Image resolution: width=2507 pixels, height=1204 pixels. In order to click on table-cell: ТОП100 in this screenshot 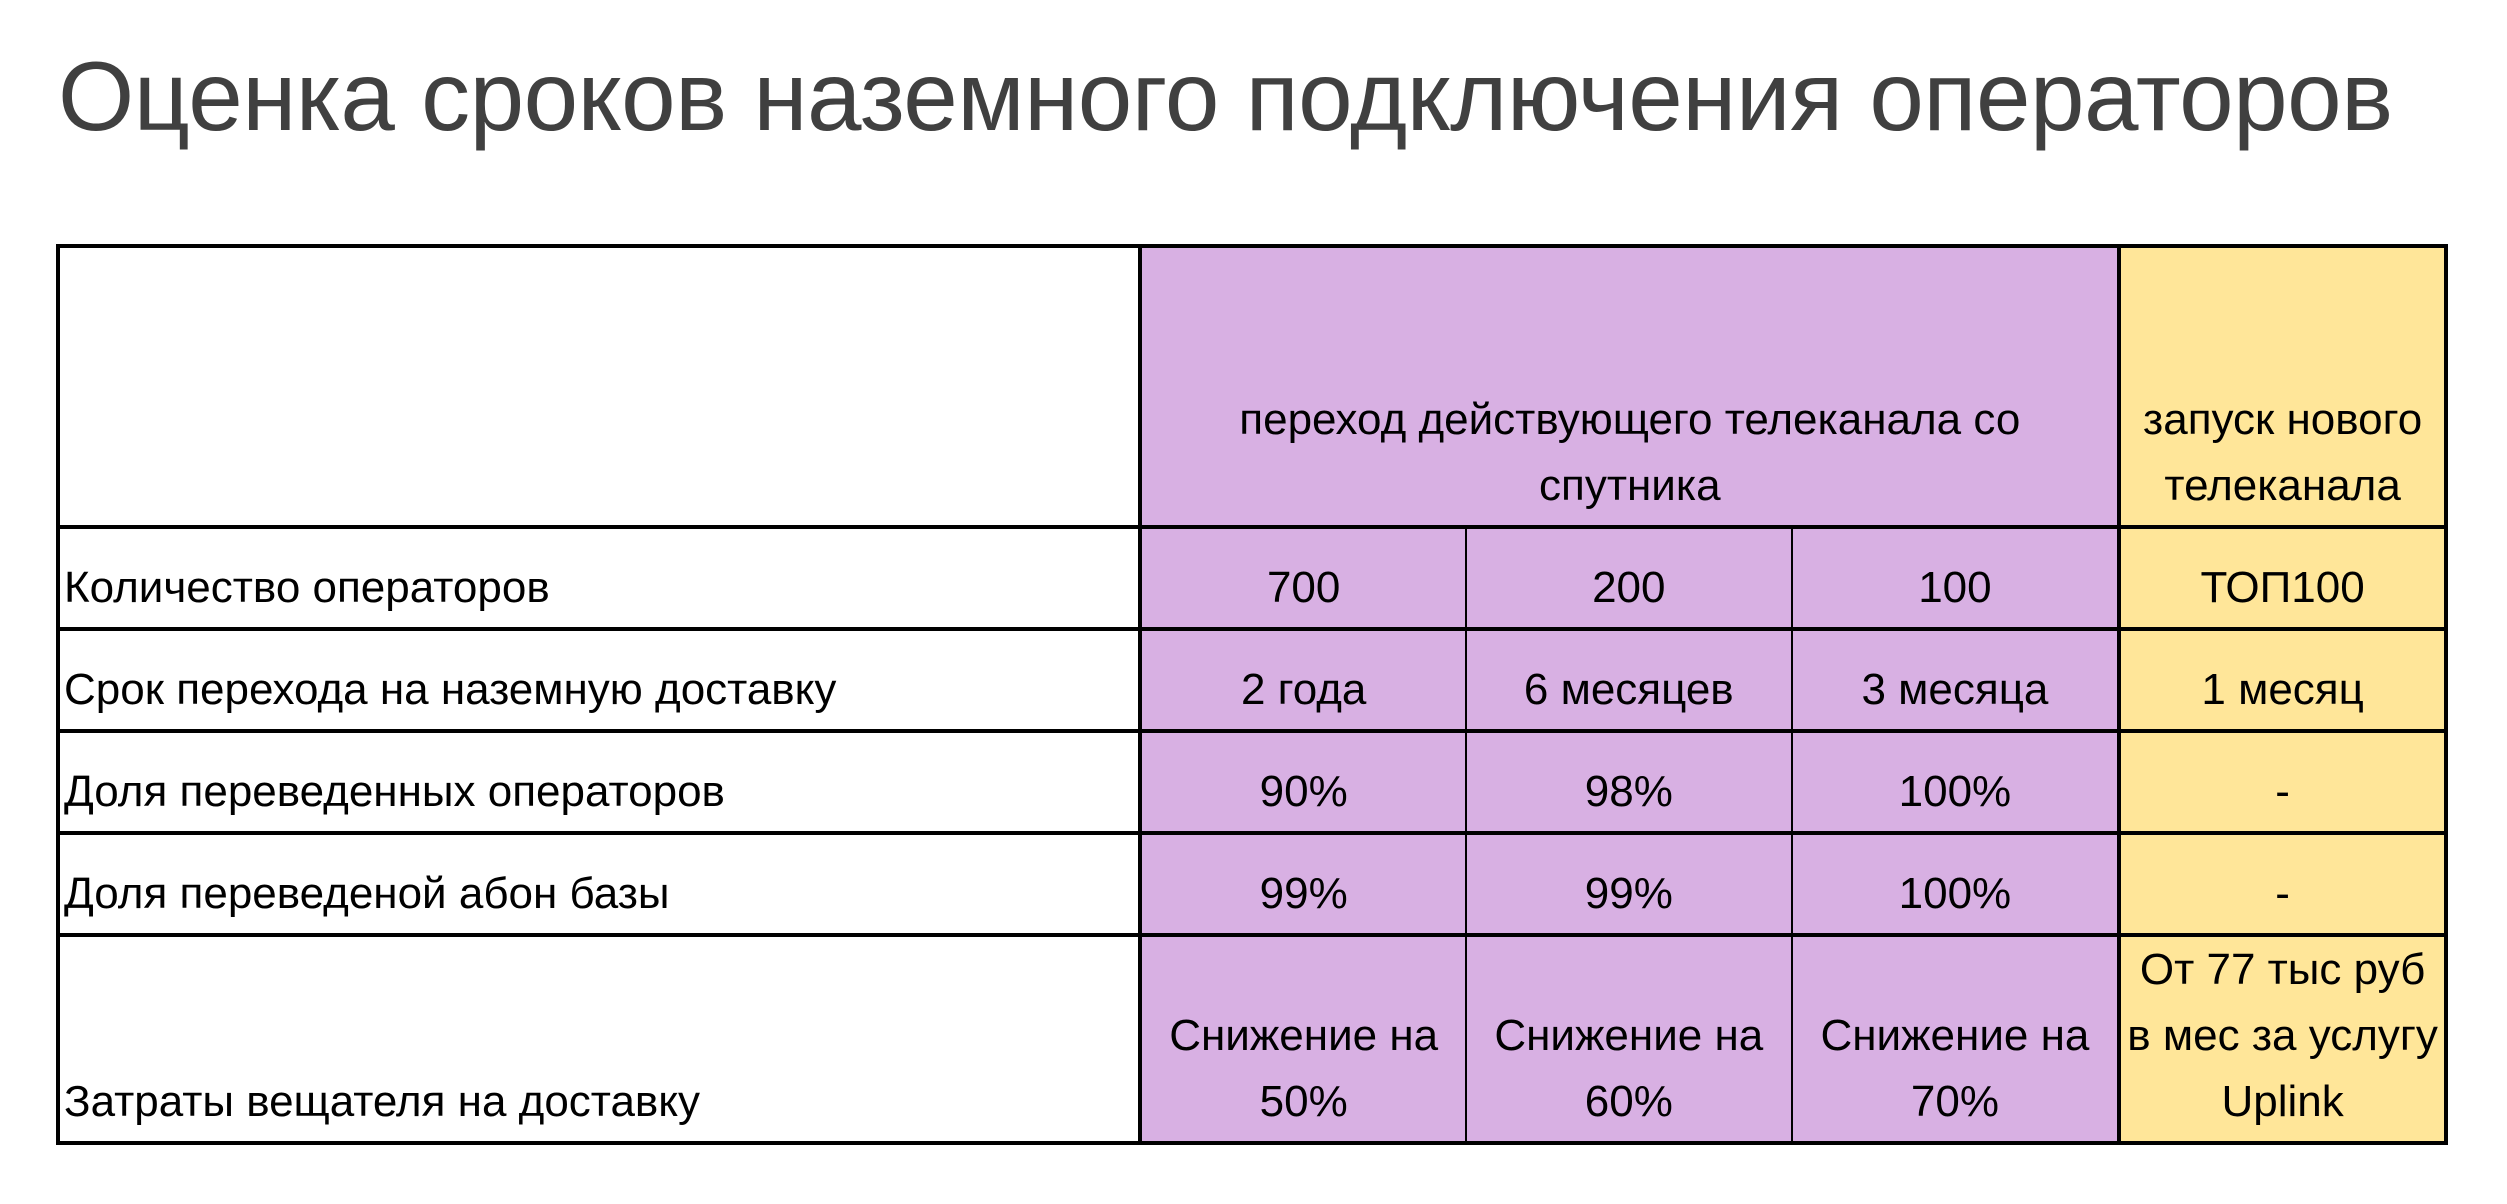, I will do `click(2282, 578)`.